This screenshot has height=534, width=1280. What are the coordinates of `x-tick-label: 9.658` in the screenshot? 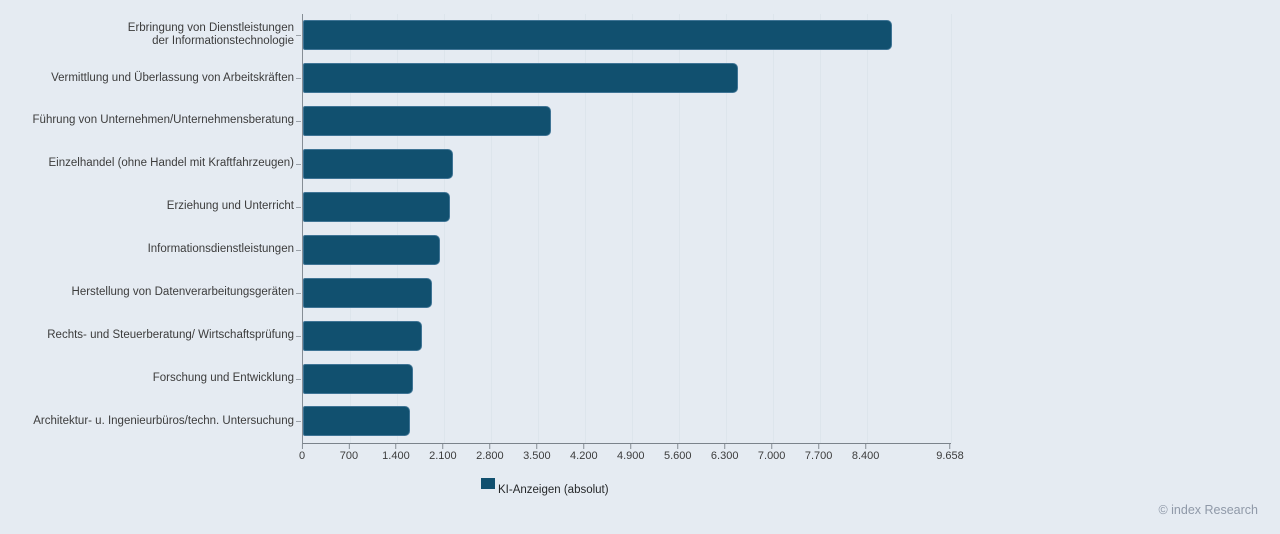 It's located at (950, 456).